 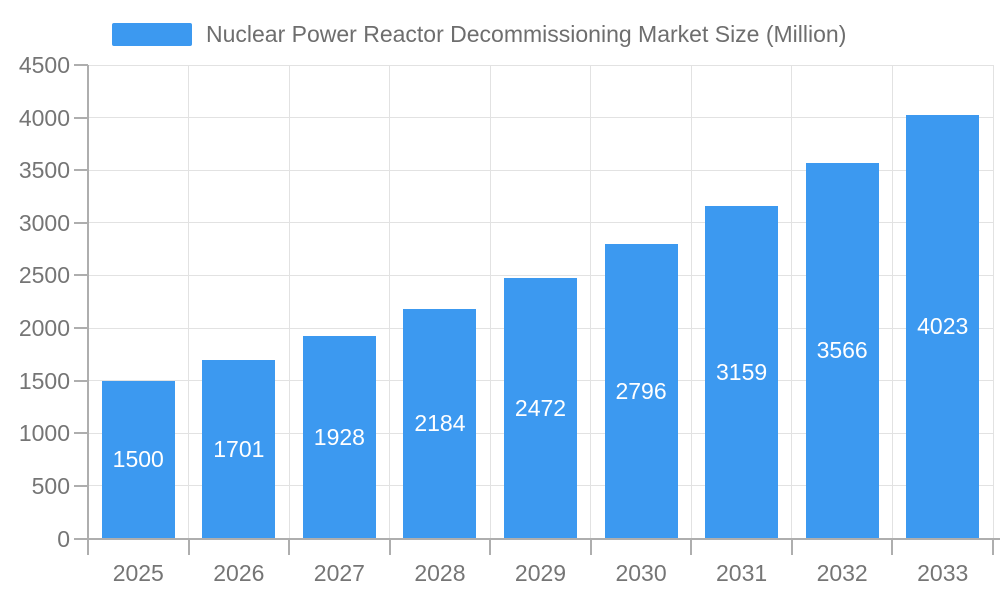 I want to click on bar: 2472, so click(x=540, y=408).